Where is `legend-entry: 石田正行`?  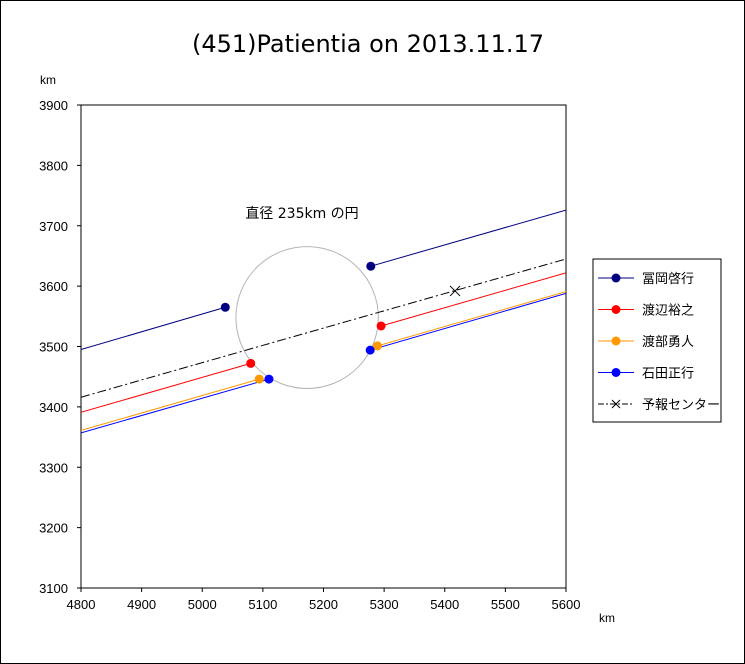
legend-entry: 石田正行 is located at coordinates (646, 374).